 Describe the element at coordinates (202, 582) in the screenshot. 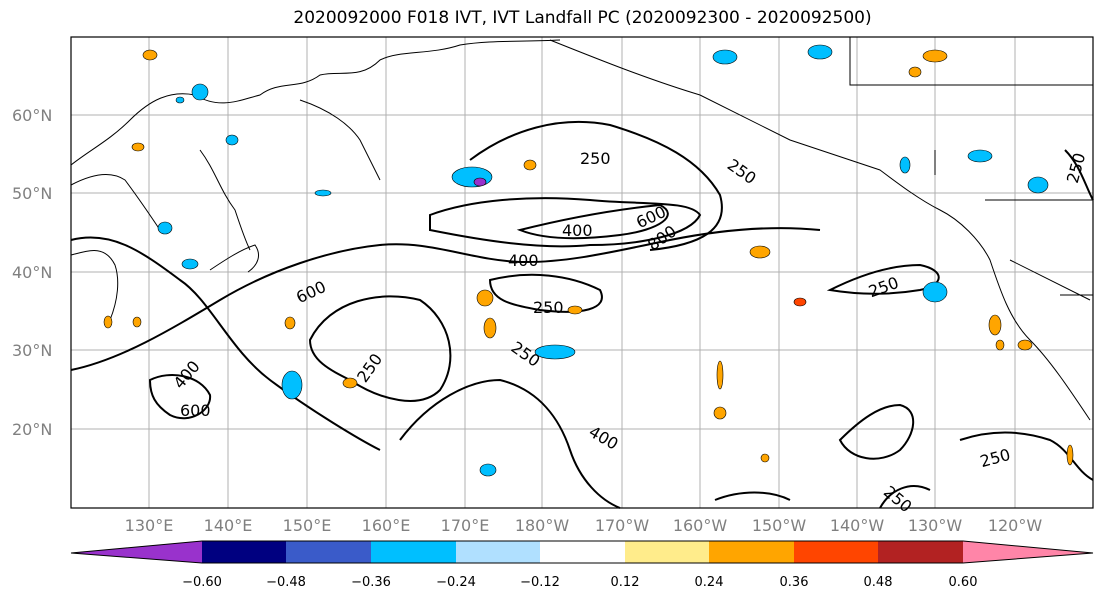

I see `colorbar-tick: −0.60` at that location.